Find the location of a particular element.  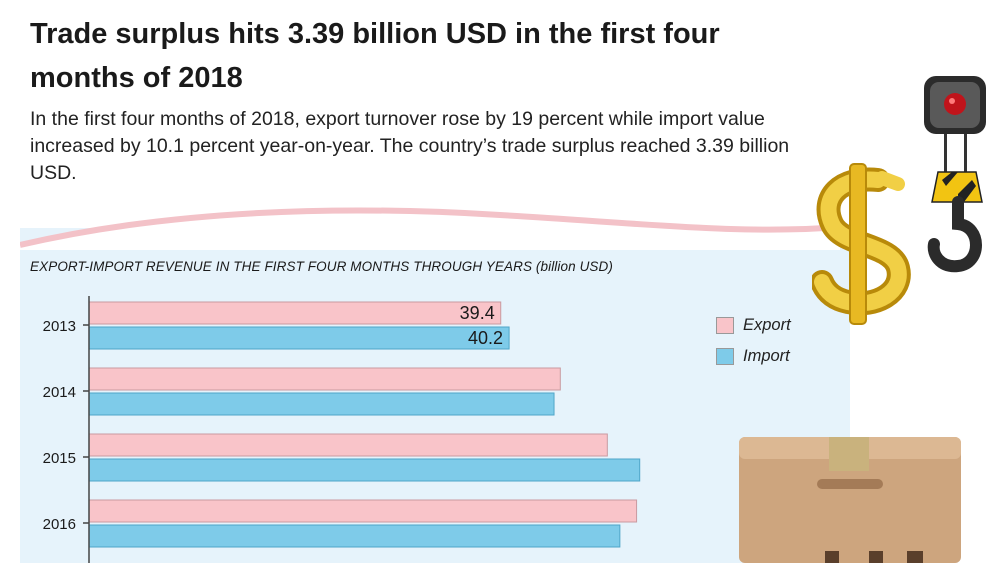

legend-swatch-export is located at coordinates (725, 325).